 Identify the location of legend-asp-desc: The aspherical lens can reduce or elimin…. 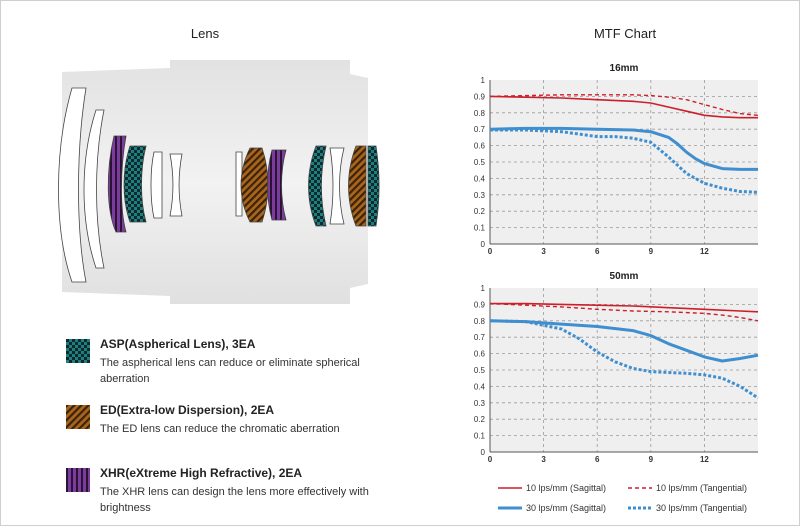
(230, 371).